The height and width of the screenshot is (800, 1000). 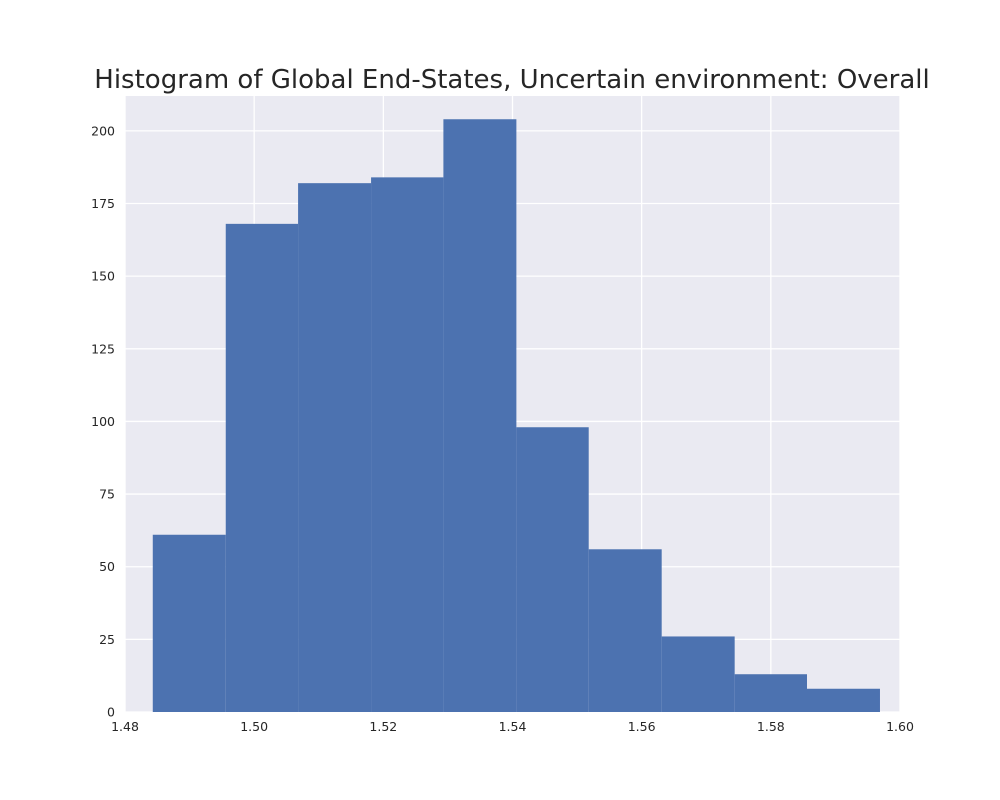 I want to click on y-tick-label: 100, so click(x=103, y=421).